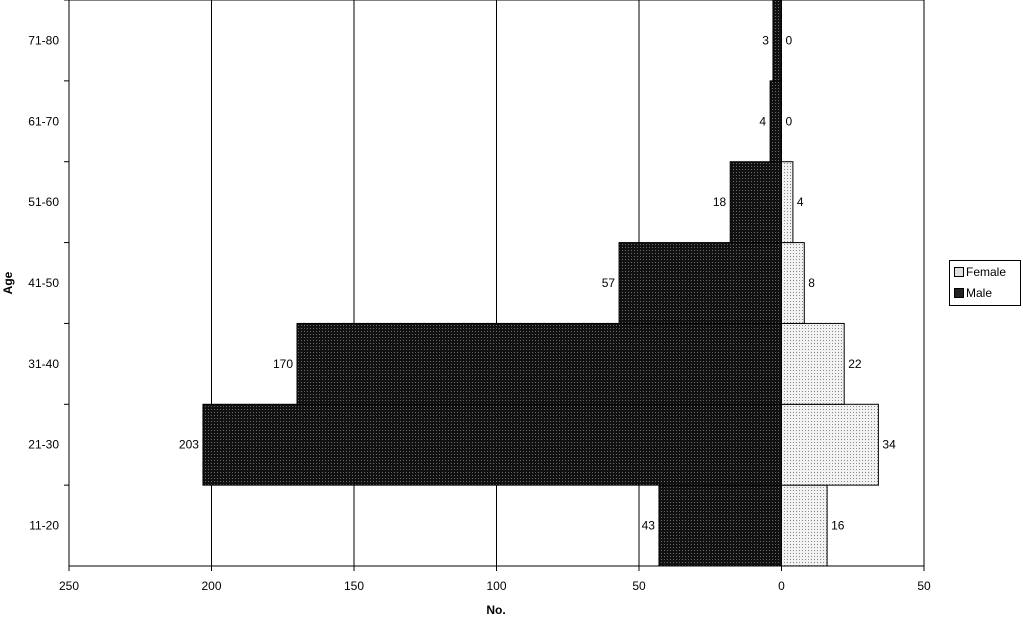 Image resolution: width=1023 pixels, height=618 pixels. What do you see at coordinates (283, 364) in the screenshot?
I see `data-label-male: 170` at bounding box center [283, 364].